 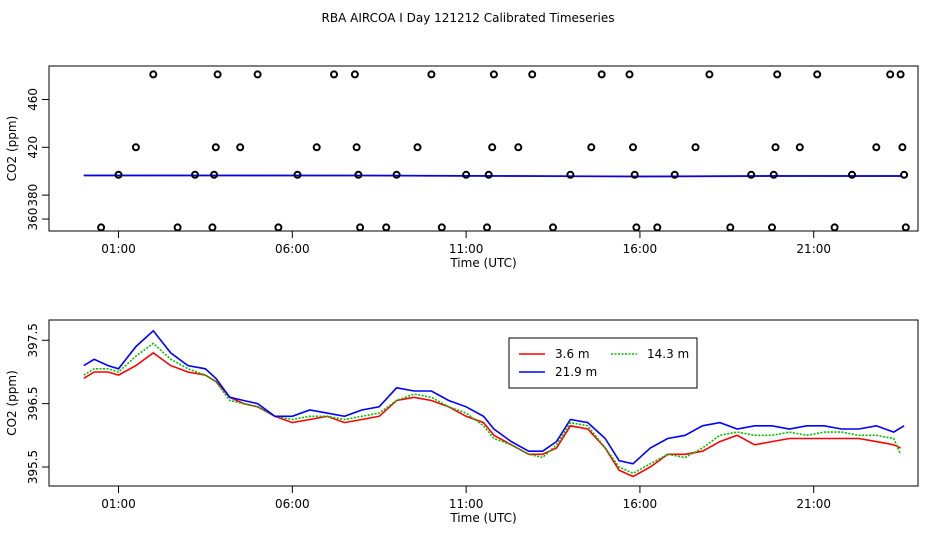 I want to click on legend-label: 21.9 m, so click(x=576, y=372).